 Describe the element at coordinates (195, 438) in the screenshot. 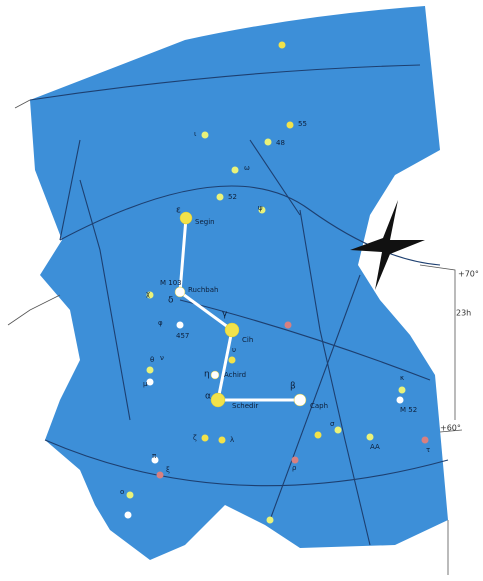

I see `label: ζ` at that location.